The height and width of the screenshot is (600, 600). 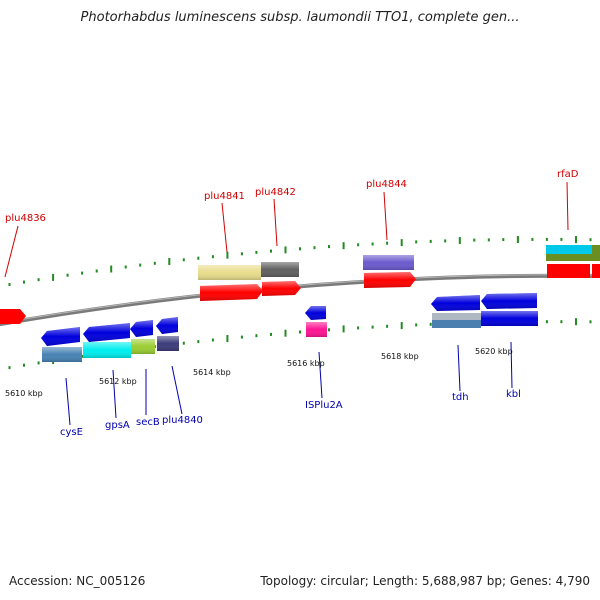 I want to click on gene-label-plu4841: plu4841, so click(x=224, y=196).